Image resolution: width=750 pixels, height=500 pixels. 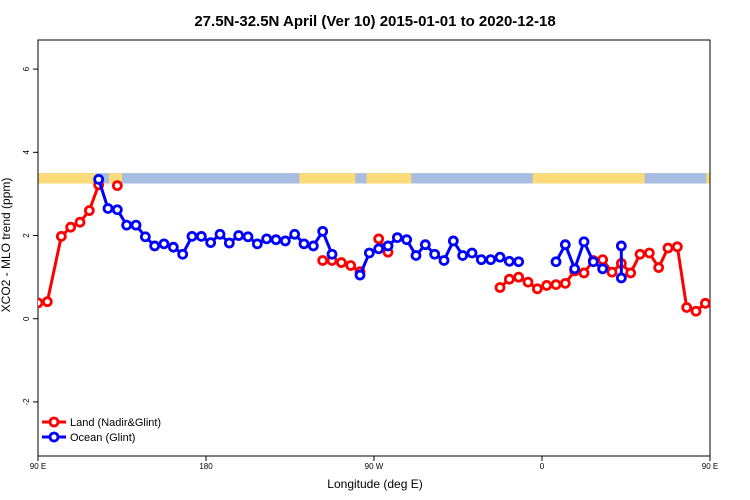 What do you see at coordinates (374, 466) in the screenshot?
I see `x-tick-label: 90 W` at bounding box center [374, 466].